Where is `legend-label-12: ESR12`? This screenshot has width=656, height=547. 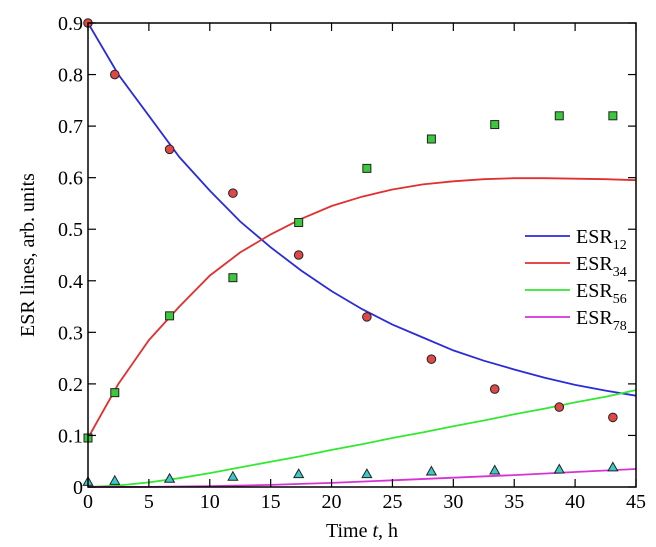 legend-label-12: ESR12 is located at coordinates (601, 239).